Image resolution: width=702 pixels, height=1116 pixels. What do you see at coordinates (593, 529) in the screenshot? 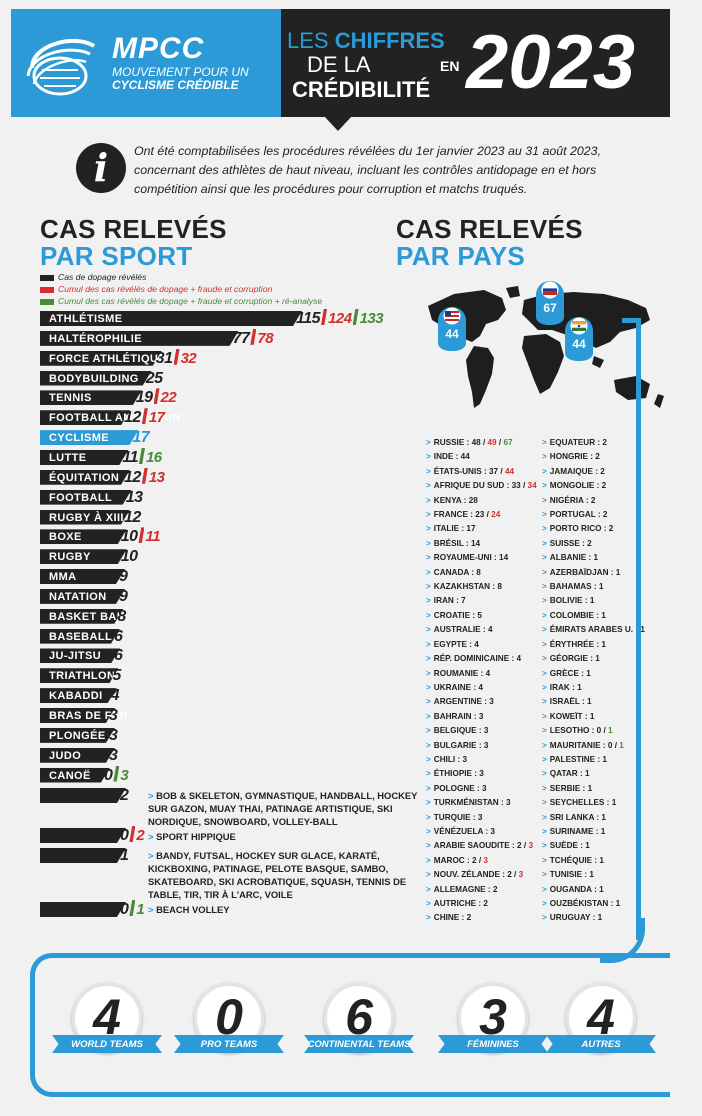
I see `country-item: > PORTO RICO : 2` at bounding box center [593, 529].